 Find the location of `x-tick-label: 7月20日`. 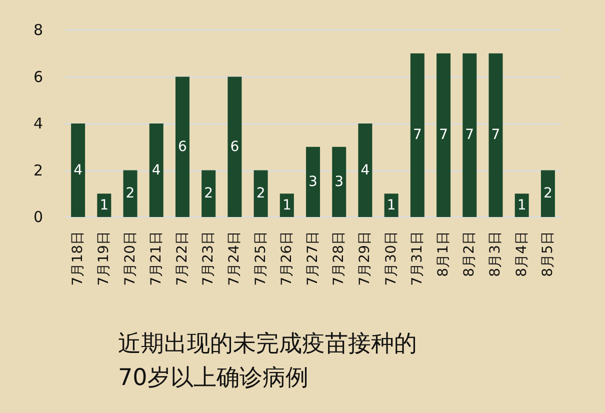

x-tick-label: 7月20日 is located at coordinates (130, 258).